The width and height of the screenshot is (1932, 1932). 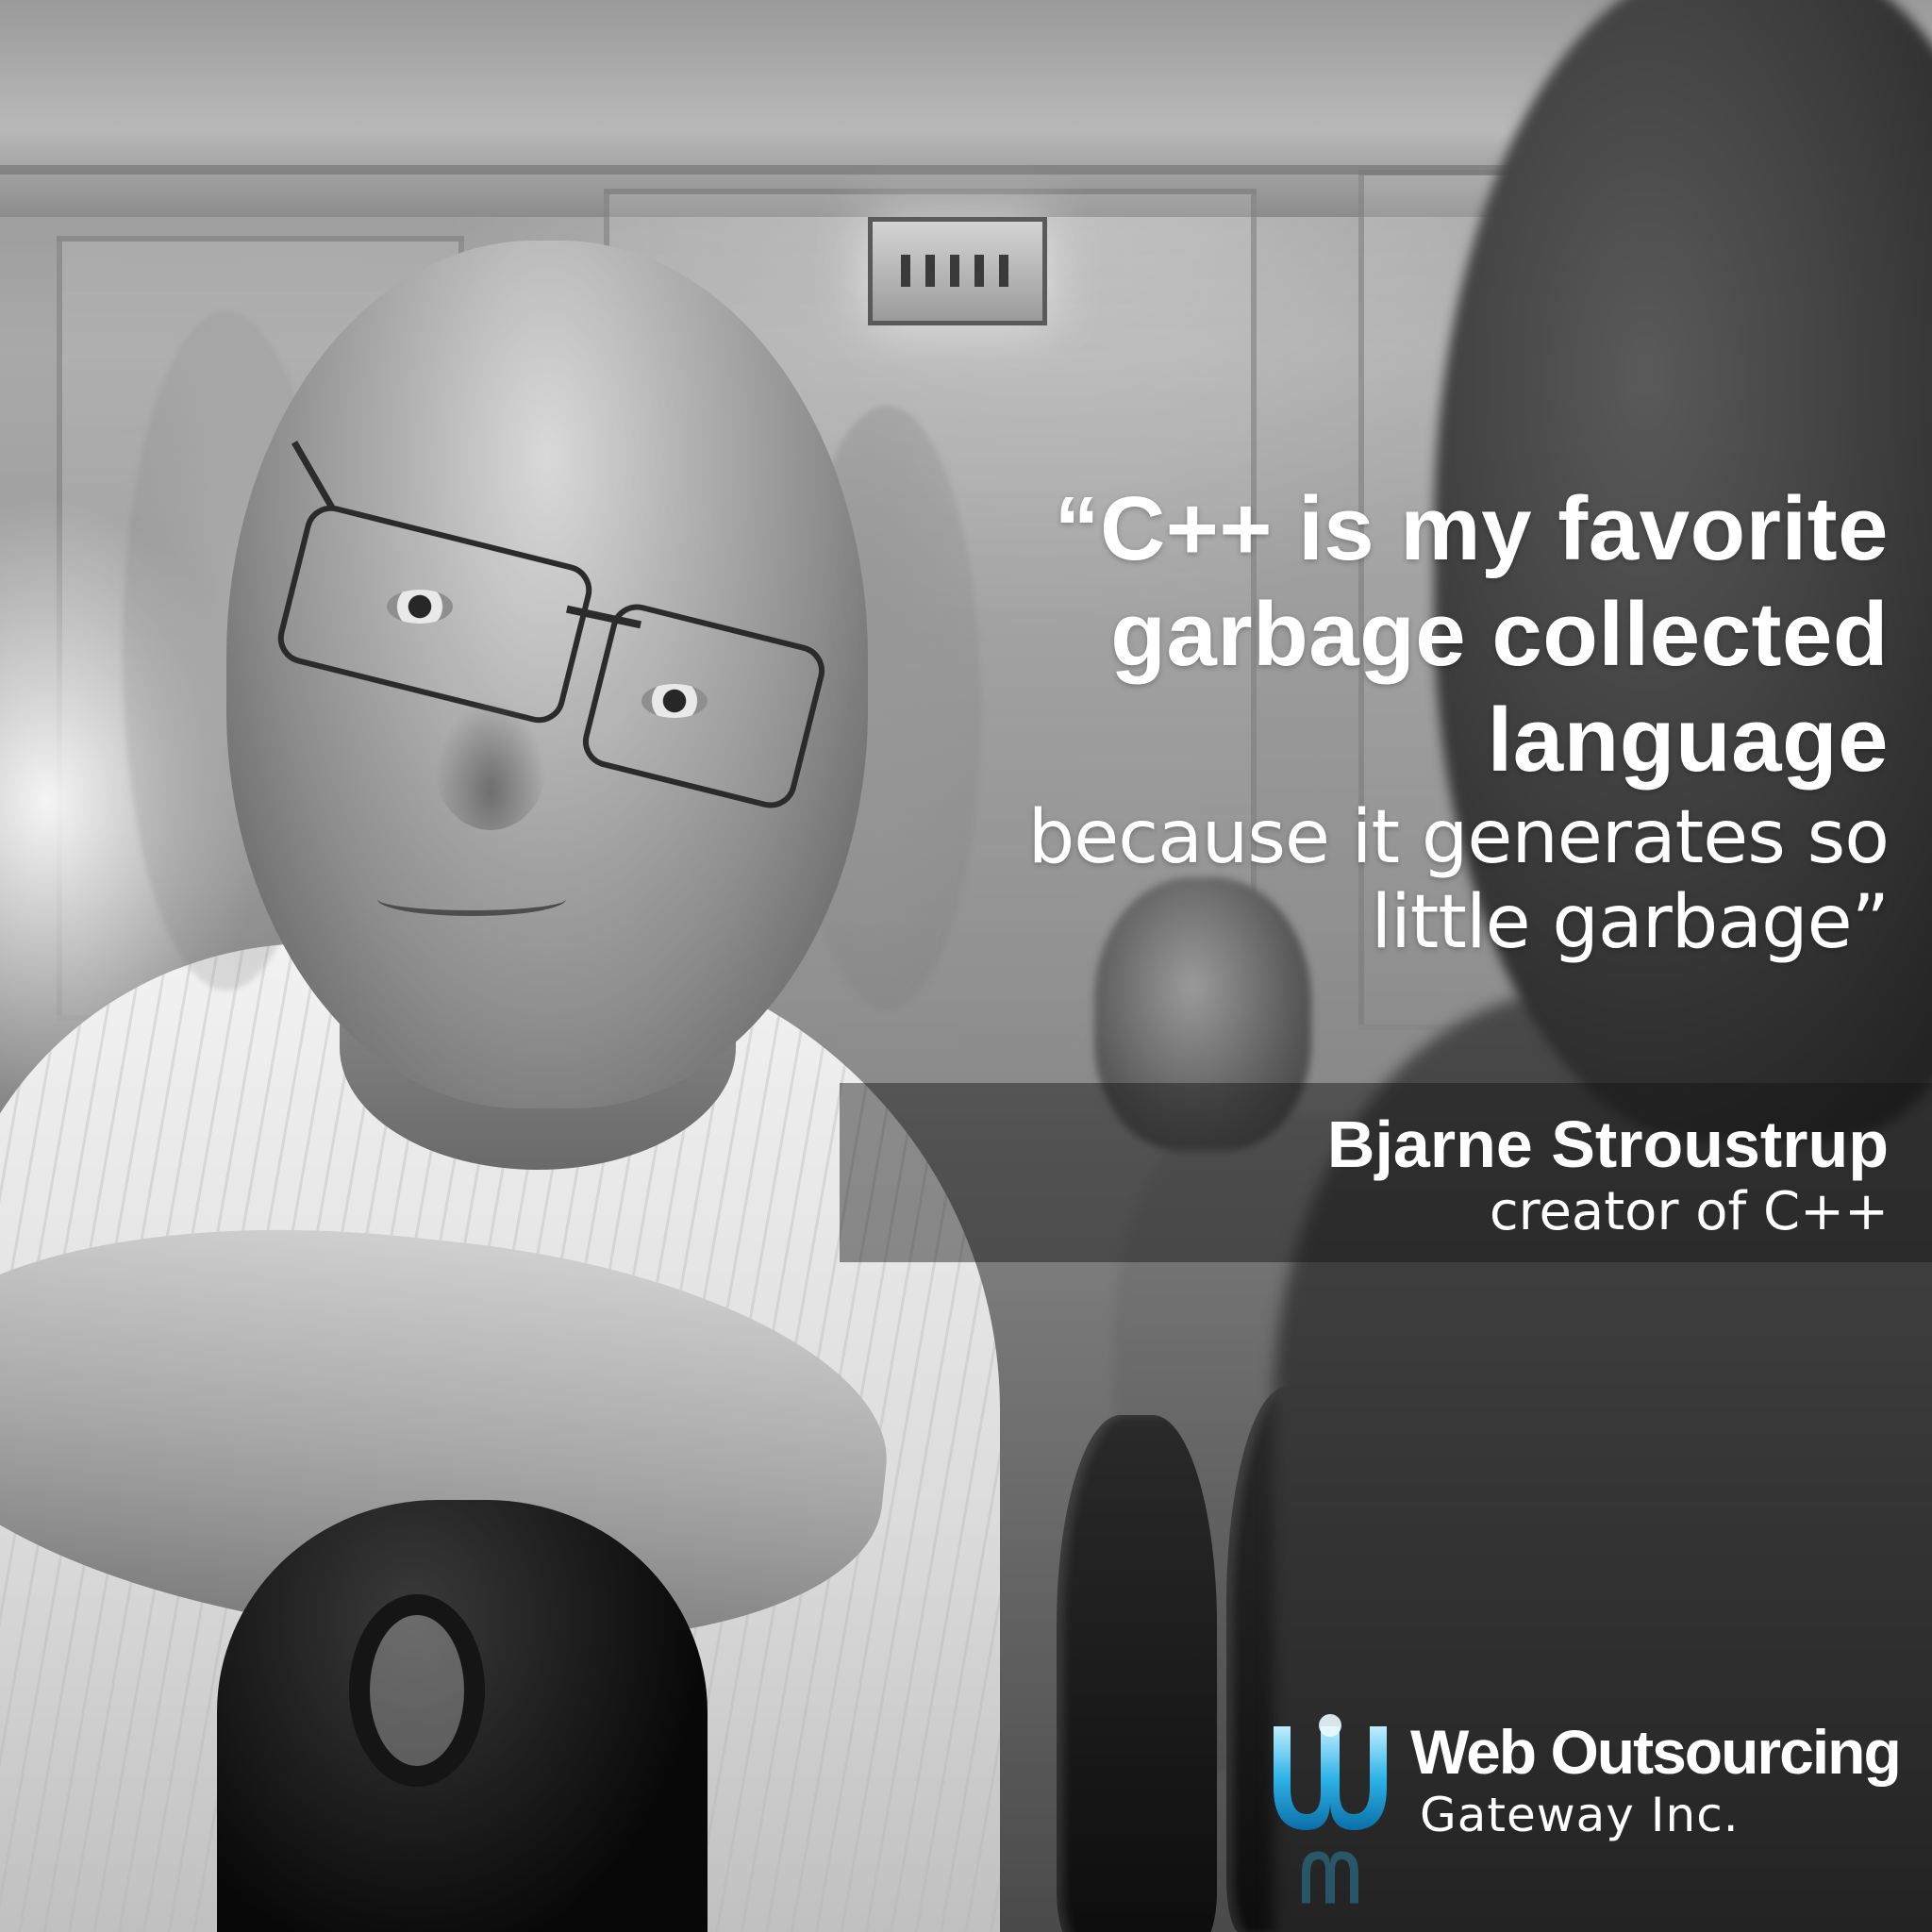 What do you see at coordinates (1500, 634) in the screenshot?
I see `quote-line: garbage collected` at bounding box center [1500, 634].